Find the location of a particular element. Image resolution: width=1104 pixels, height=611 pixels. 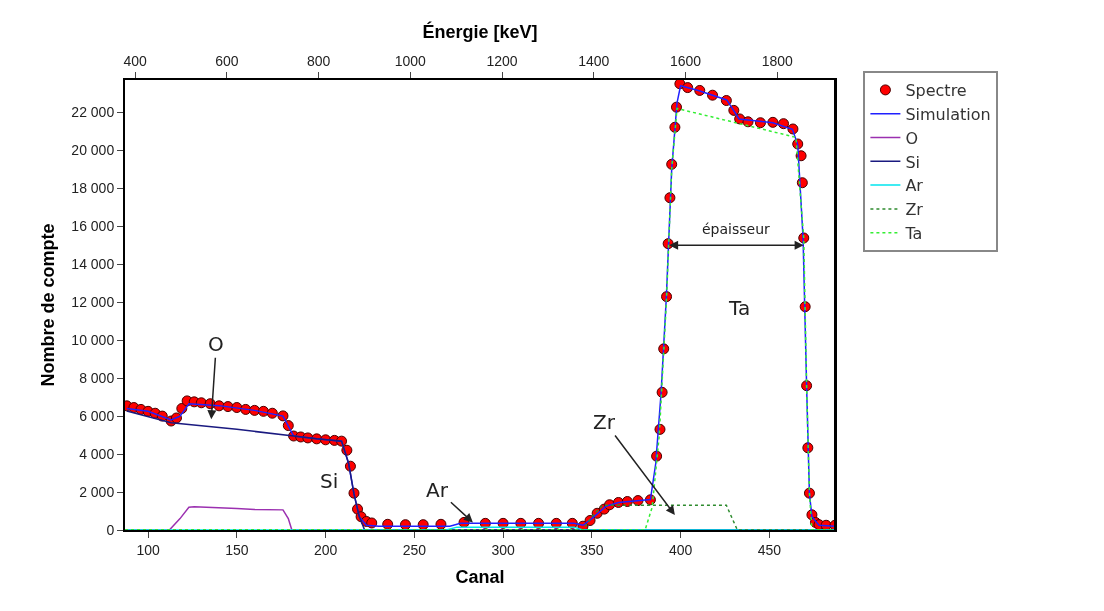

x-tick-label: 450 is located at coordinates (769, 549).